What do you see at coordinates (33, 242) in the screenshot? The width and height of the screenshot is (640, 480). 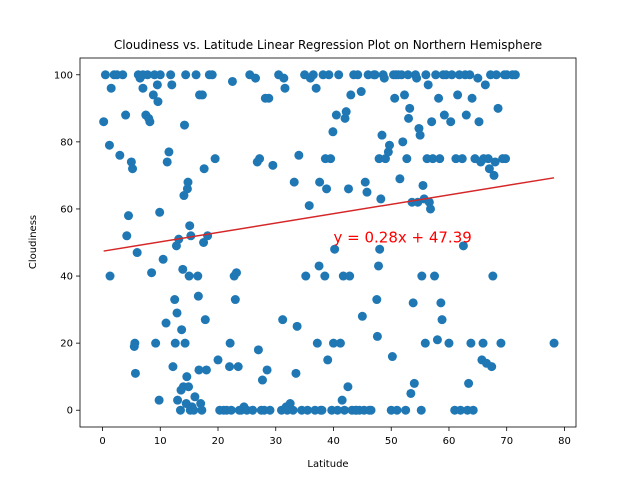 I see `y-axis-label: Cloudiness` at bounding box center [33, 242].